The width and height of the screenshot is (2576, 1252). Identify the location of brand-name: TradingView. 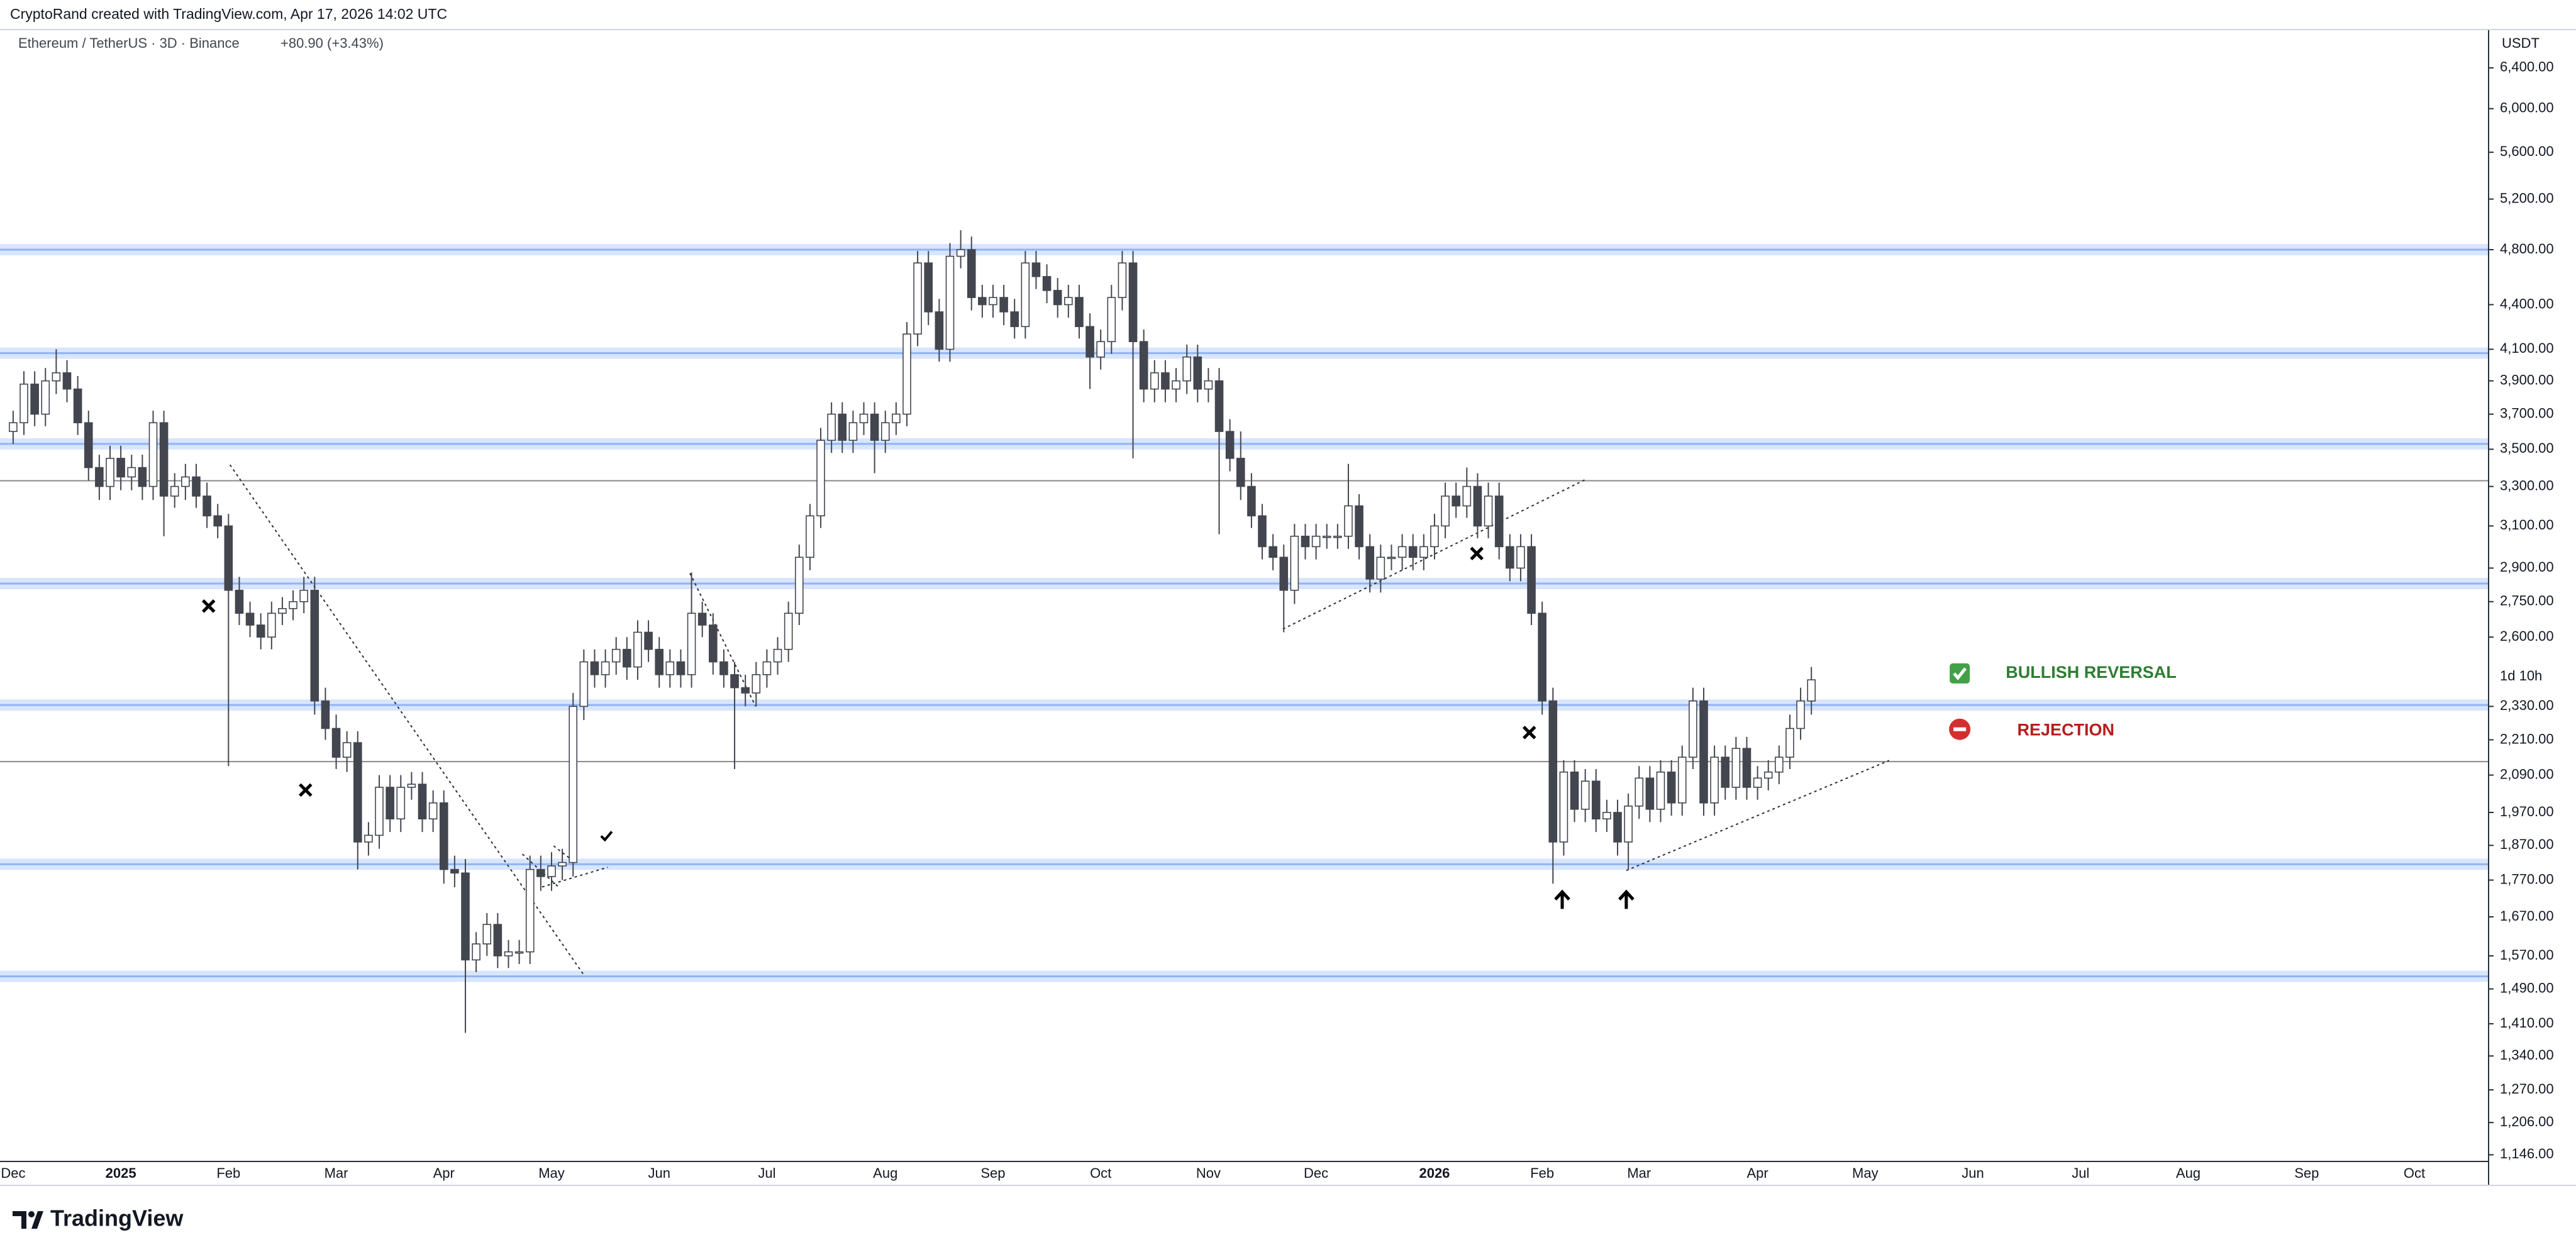
(117, 1218).